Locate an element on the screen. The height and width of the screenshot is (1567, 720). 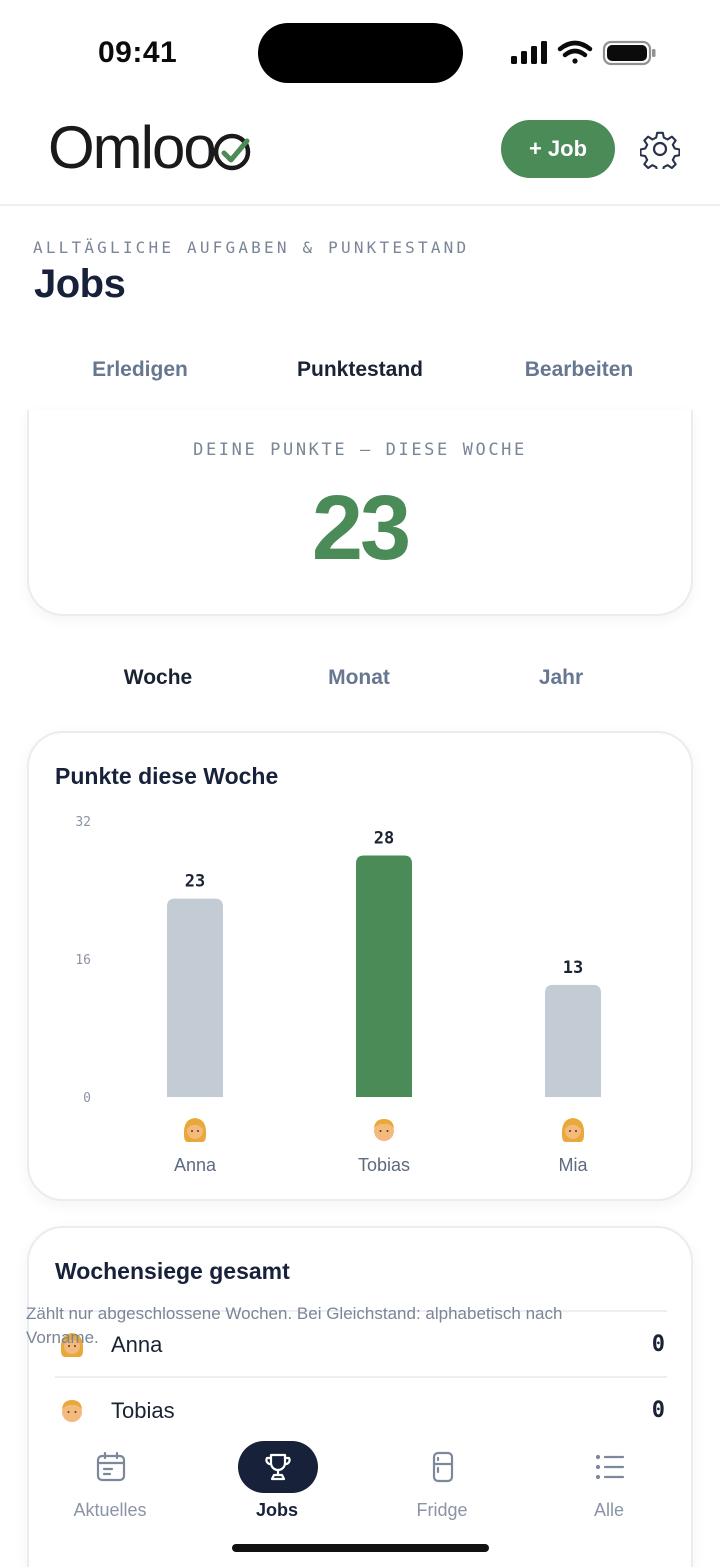
x-category-label: Mia is located at coordinates (573, 1165).